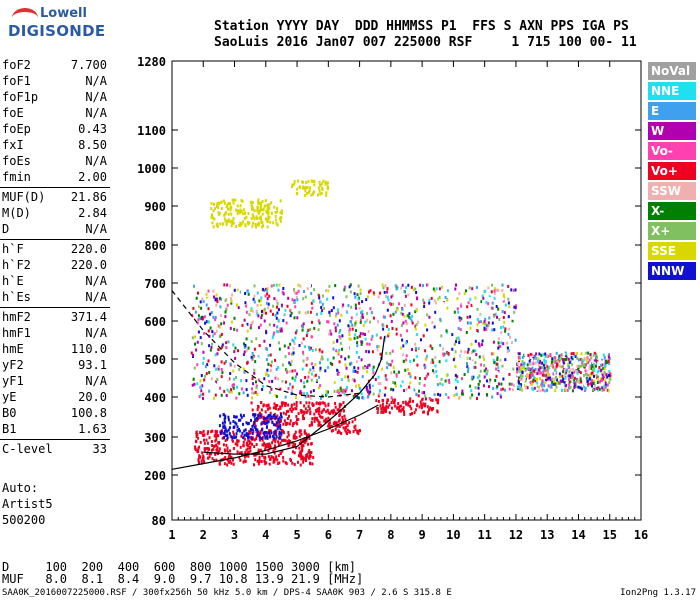 This screenshot has width=700, height=600. What do you see at coordinates (672, 151) in the screenshot?
I see `legend-item: Vo-` at bounding box center [672, 151].